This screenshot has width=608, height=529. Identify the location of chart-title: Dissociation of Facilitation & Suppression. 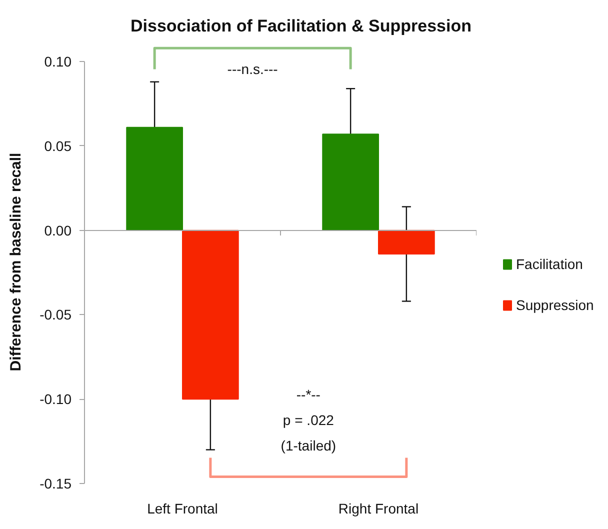
(301, 26).